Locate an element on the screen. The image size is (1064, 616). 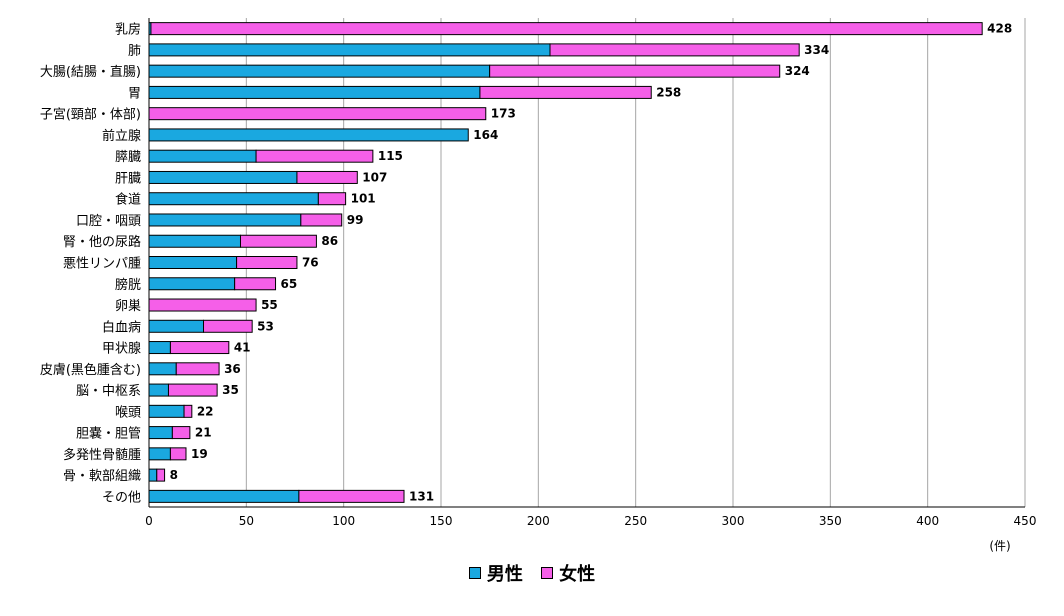
total-label: 428 is located at coordinates (999, 29).